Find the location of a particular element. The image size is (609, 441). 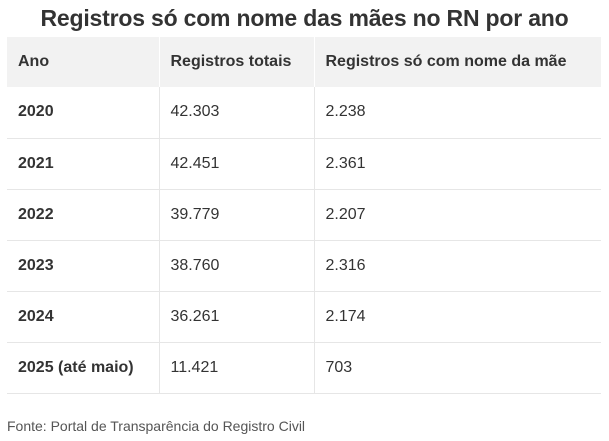

table-row: 2024 36.261 2.174 is located at coordinates (304, 316).